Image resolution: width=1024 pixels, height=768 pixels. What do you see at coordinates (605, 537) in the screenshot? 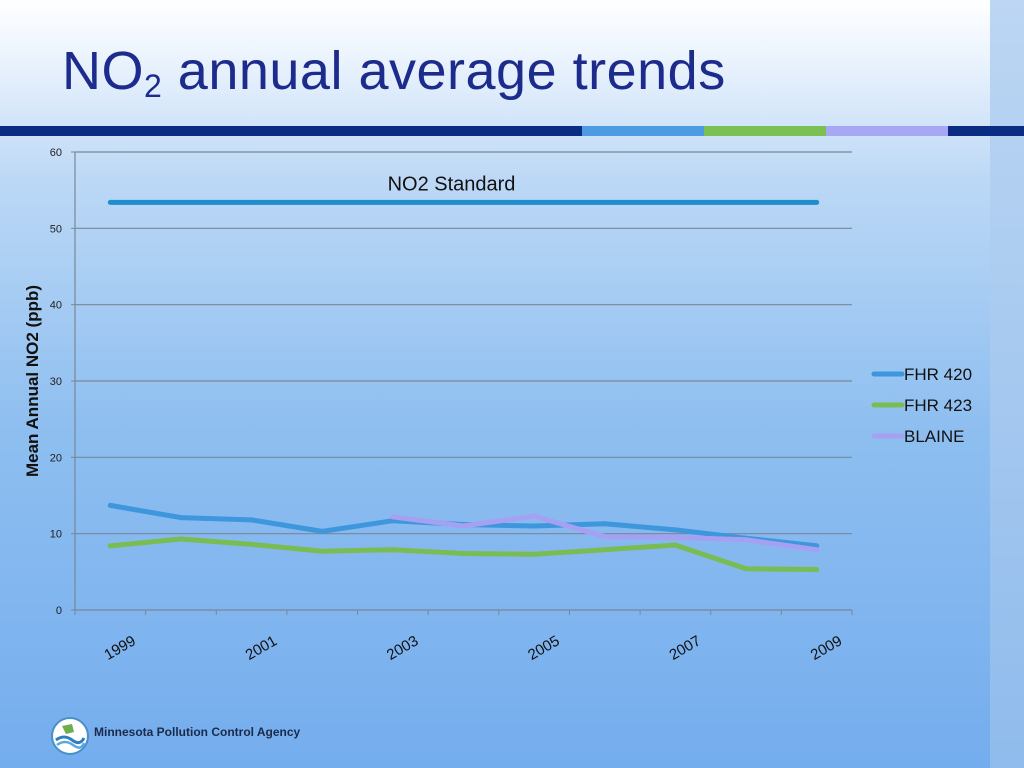
I see `data-point-blaine-2006` at bounding box center [605, 537].